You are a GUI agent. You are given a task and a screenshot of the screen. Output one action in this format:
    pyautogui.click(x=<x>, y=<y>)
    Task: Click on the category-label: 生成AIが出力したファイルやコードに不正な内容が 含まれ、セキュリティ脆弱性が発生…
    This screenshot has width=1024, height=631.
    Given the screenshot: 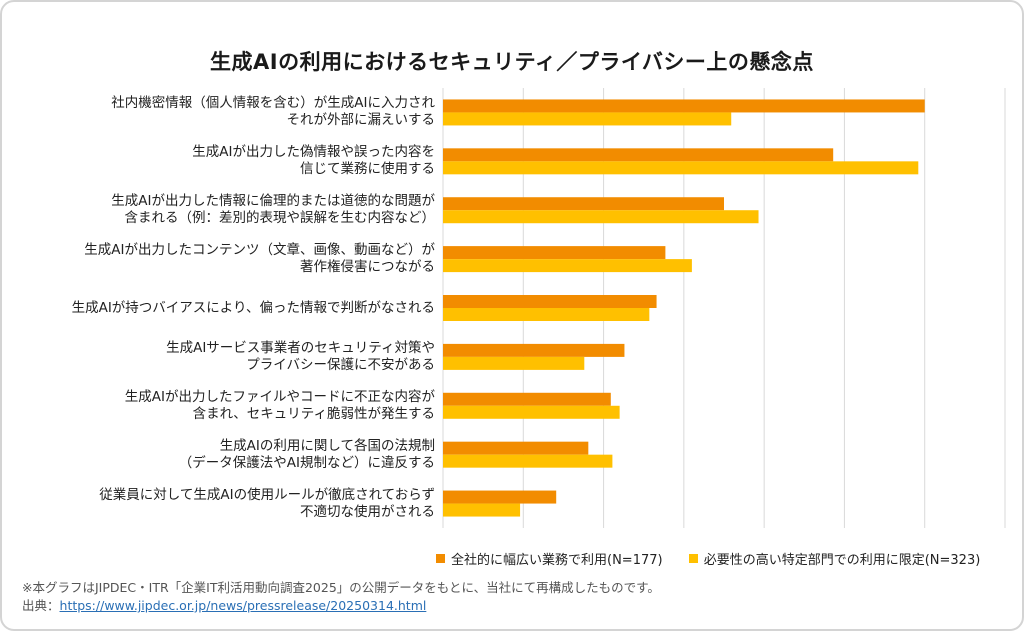 What is the action you would take?
    pyautogui.click(x=225, y=406)
    